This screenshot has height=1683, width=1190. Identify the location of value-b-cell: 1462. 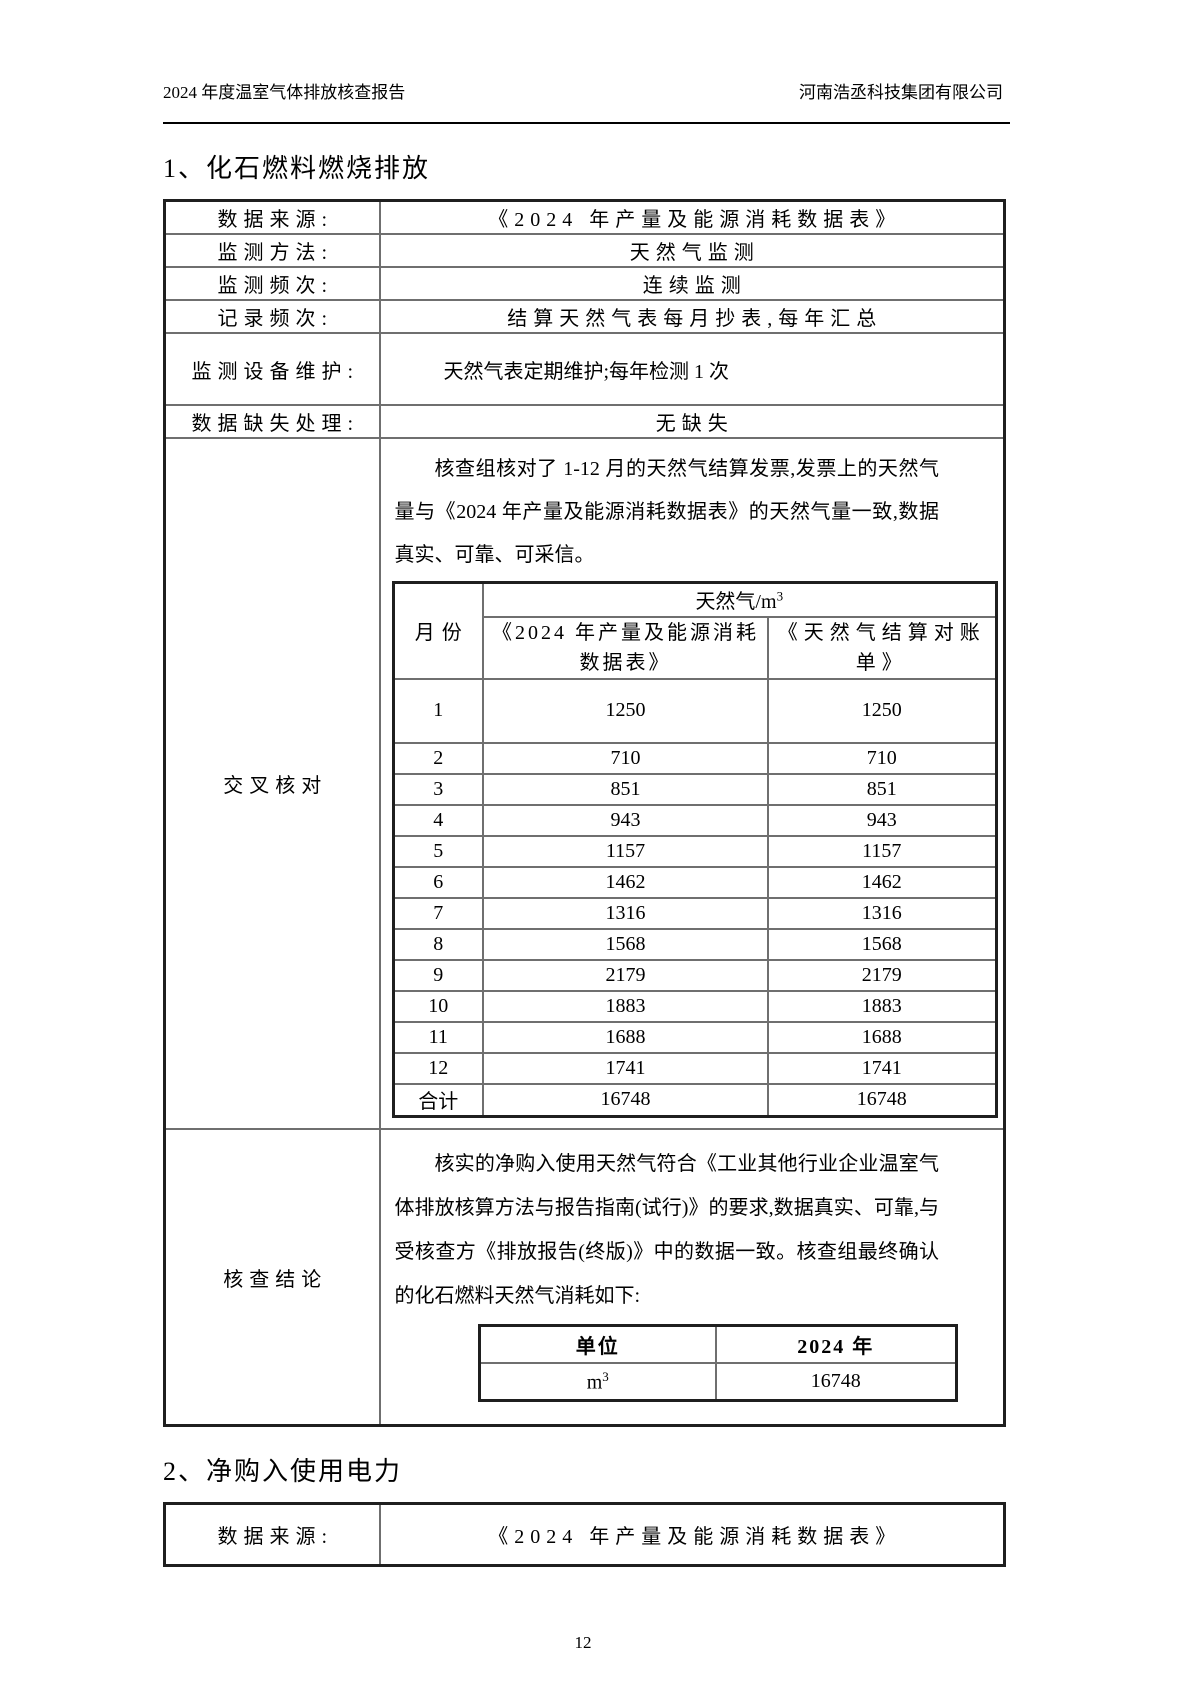
(882, 882).